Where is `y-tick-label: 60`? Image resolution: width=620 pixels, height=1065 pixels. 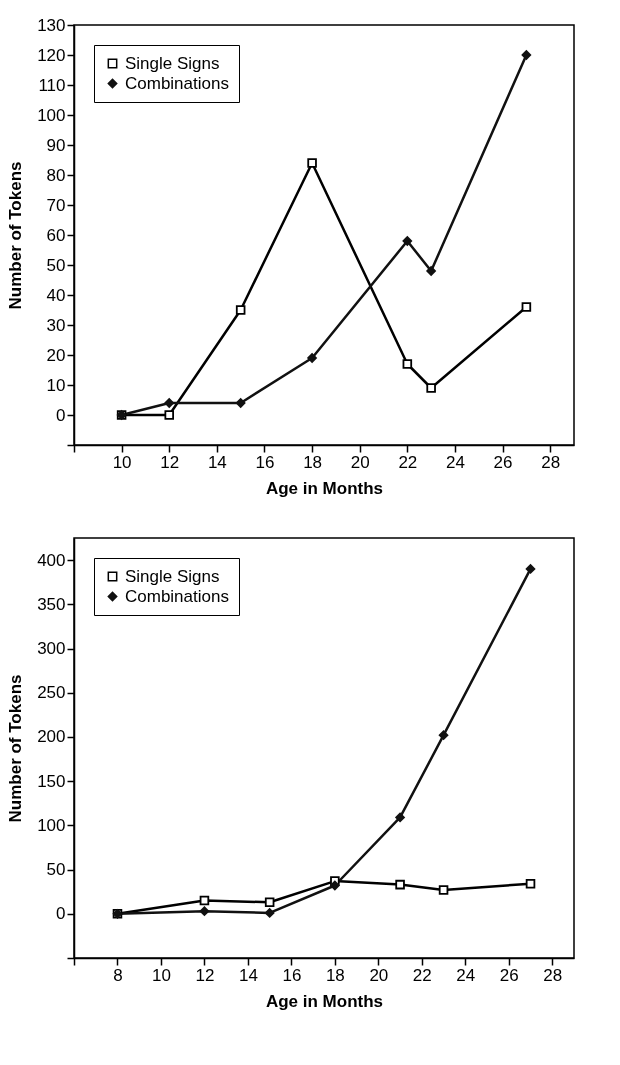
y-tick-label: 60 is located at coordinates (56, 235).